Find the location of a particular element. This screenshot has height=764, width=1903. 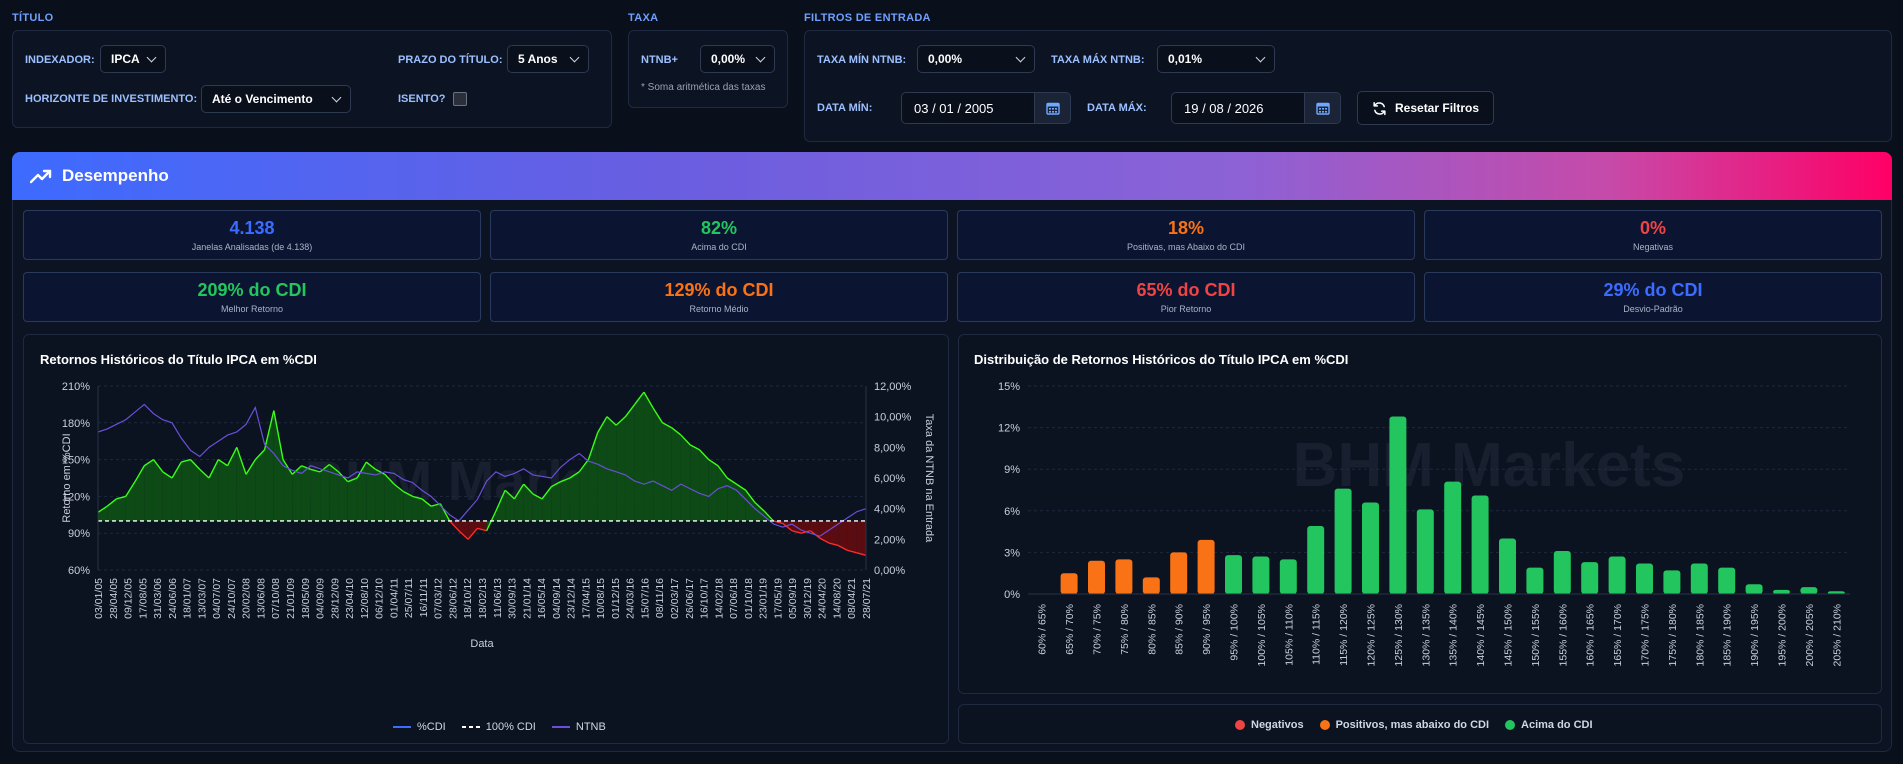

y2-tick-label: 4,00% is located at coordinates (889, 510).